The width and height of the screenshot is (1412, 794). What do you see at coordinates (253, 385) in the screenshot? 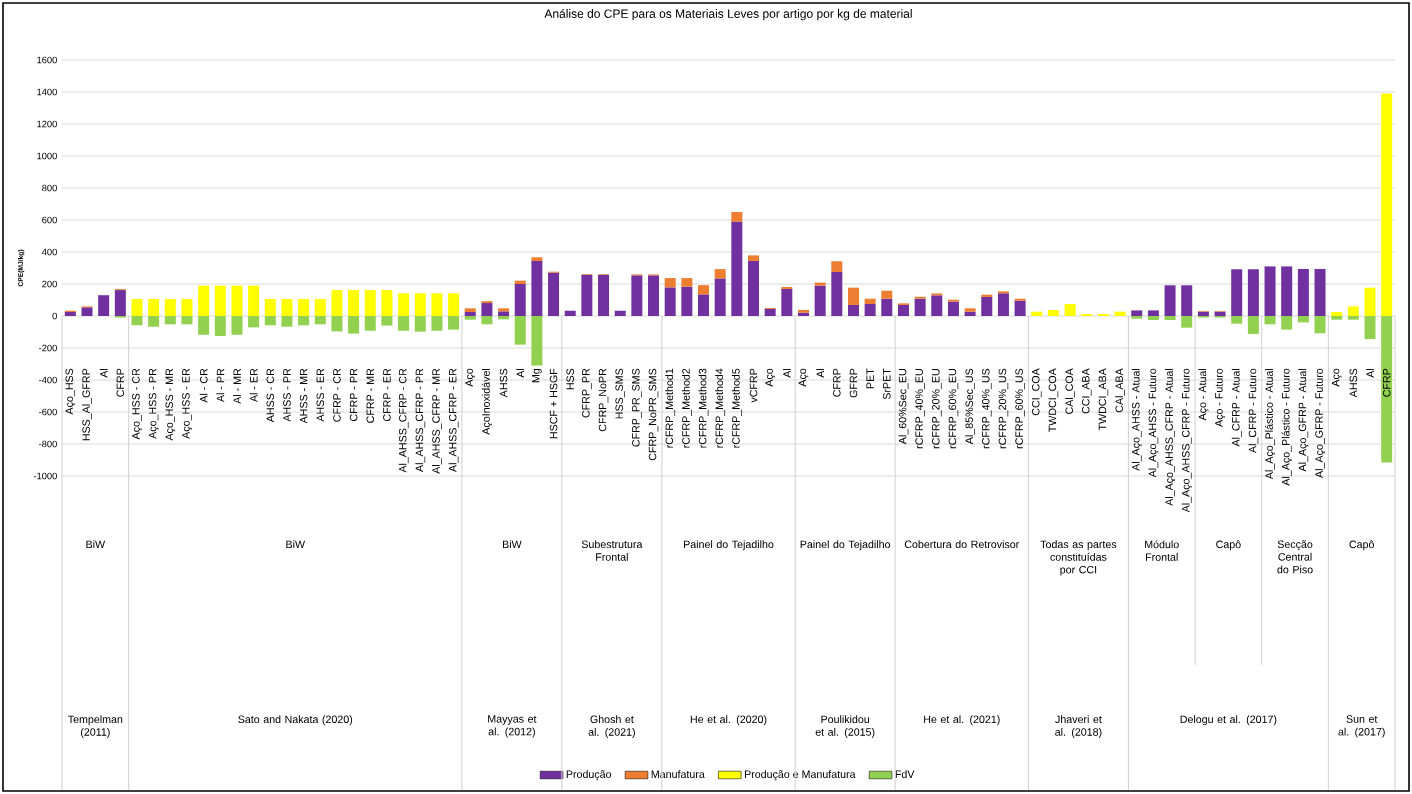
I see `x-tick-label: Al - ER` at bounding box center [253, 385].